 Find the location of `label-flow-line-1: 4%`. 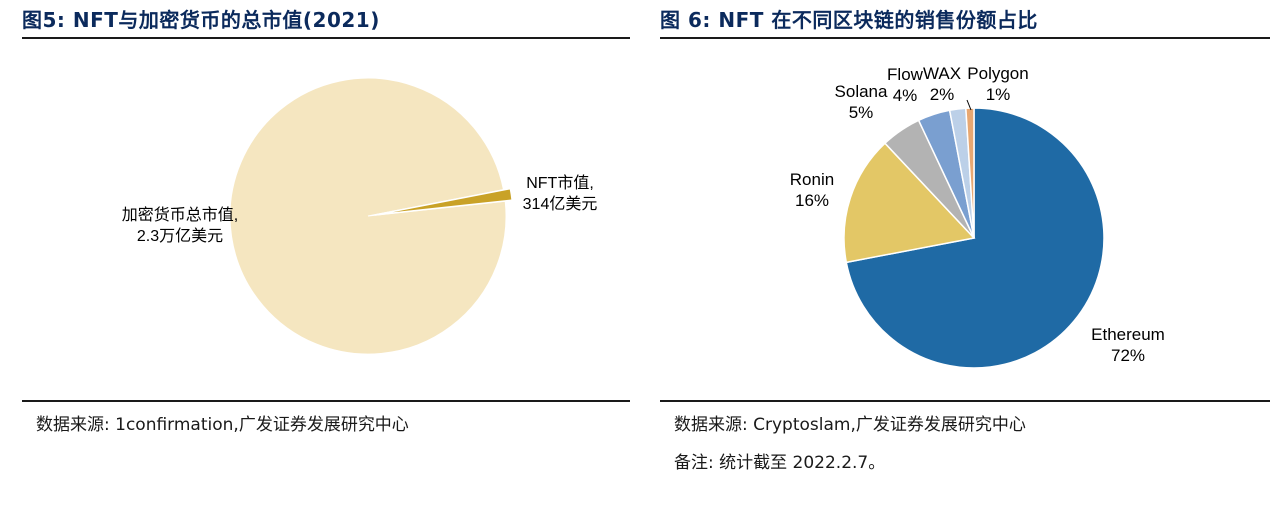

label-flow-line-1: 4% is located at coordinates (905, 95).